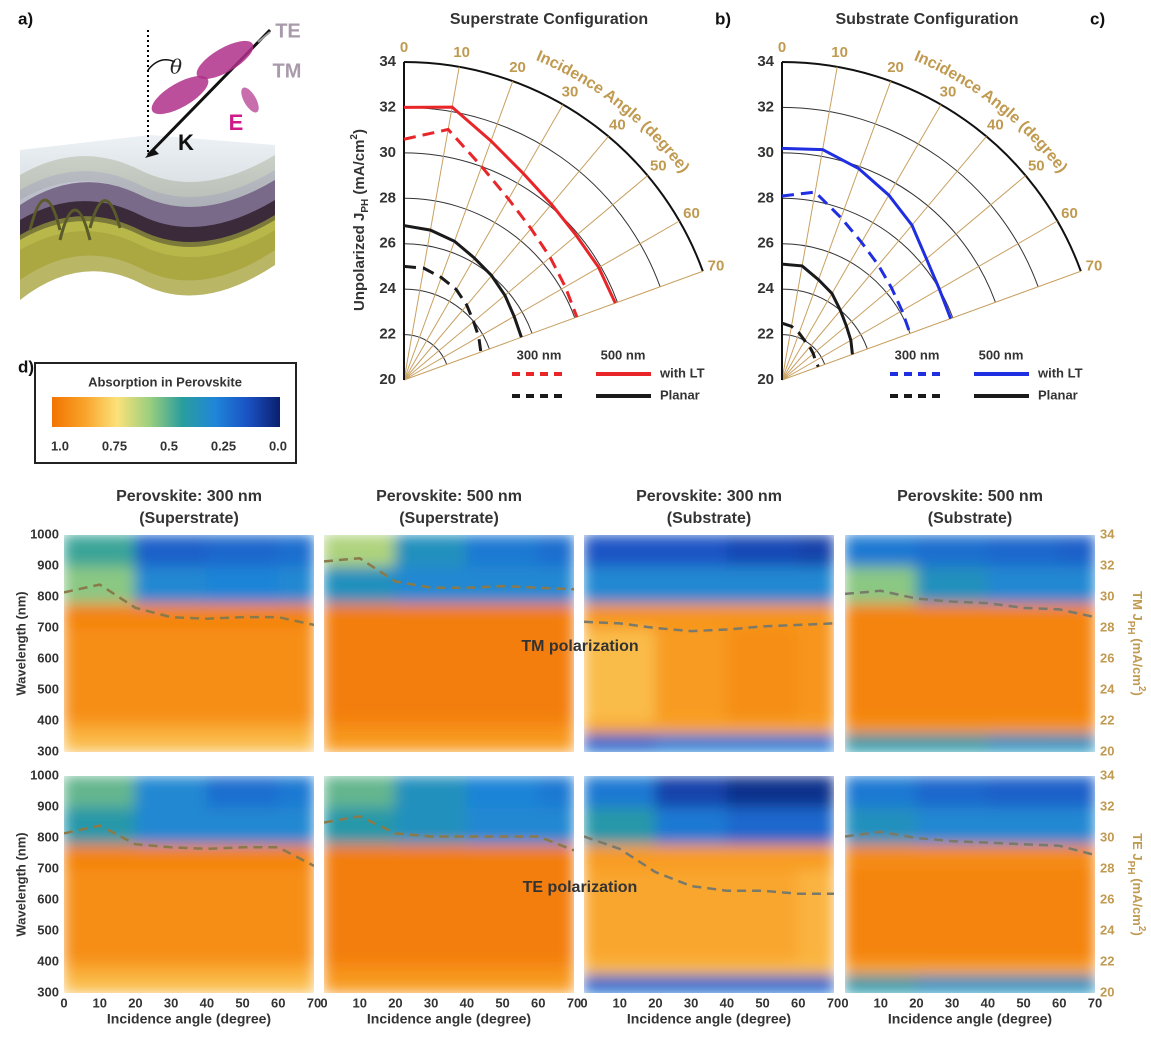 The image size is (1151, 1048). Describe the element at coordinates (991, 112) in the screenshot. I see `x-axis-label: Incidence Angle (degree)` at that location.